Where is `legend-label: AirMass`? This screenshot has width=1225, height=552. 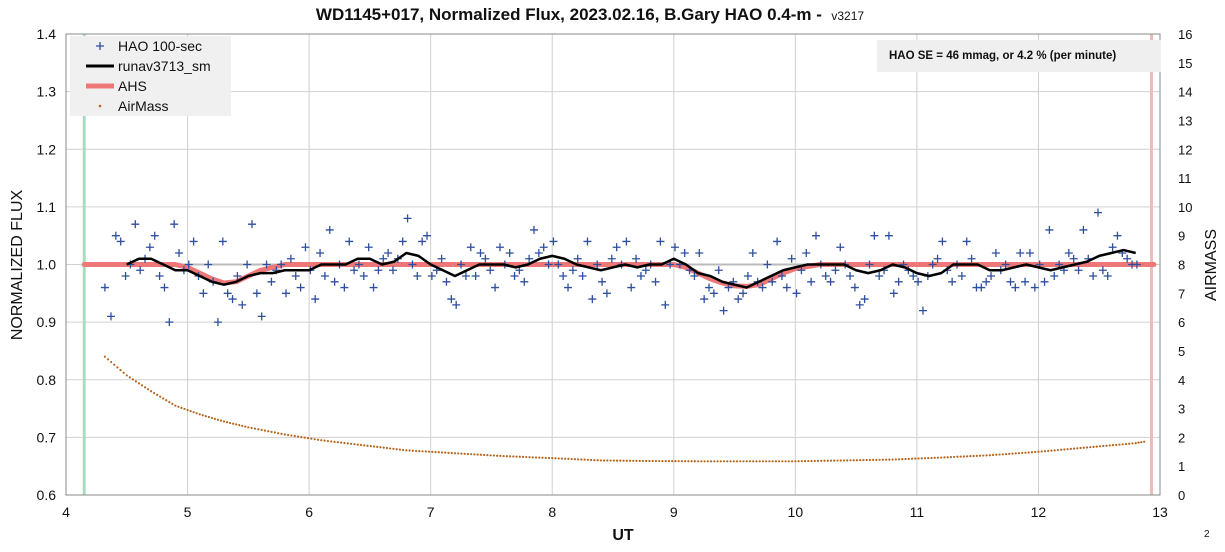 legend-label: AirMass is located at coordinates (143, 106).